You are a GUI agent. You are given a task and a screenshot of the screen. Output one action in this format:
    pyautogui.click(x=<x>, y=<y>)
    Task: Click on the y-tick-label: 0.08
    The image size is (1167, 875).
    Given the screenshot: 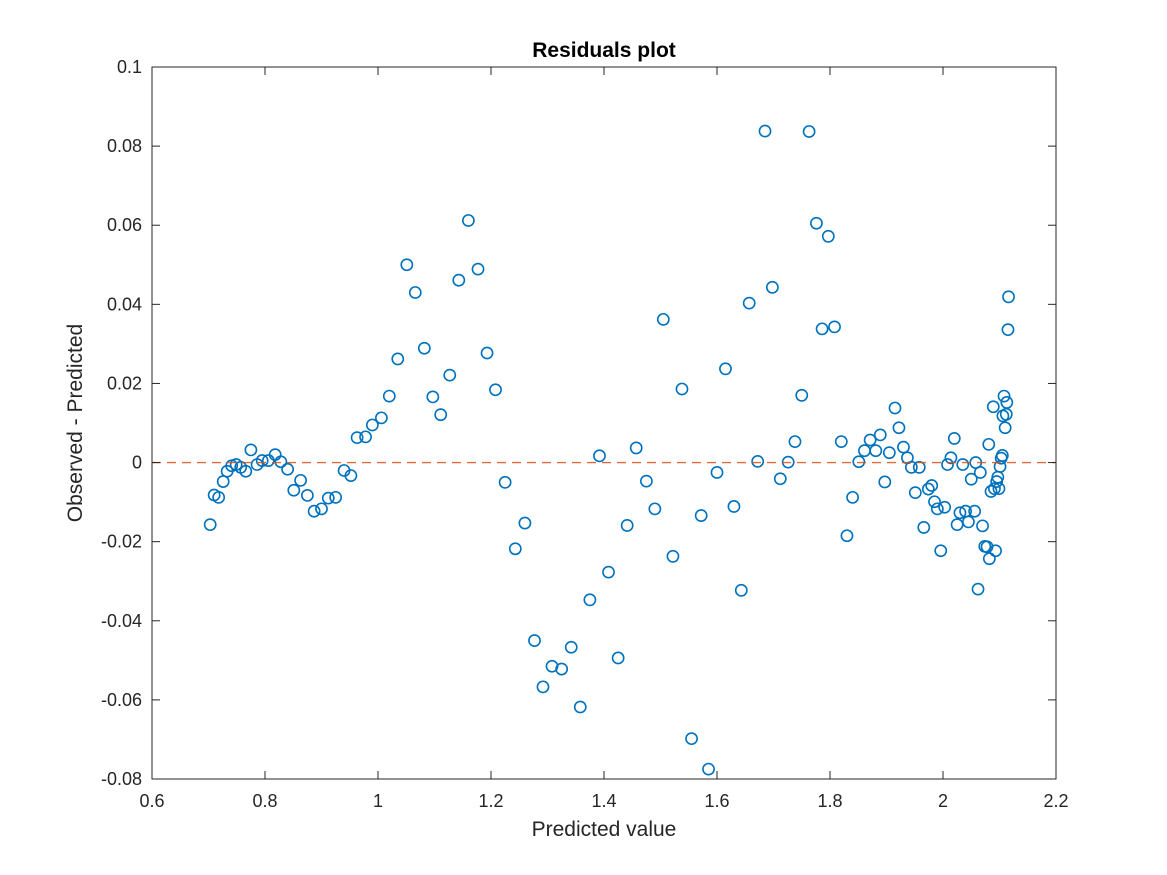 What is the action you would take?
    pyautogui.click(x=124, y=146)
    